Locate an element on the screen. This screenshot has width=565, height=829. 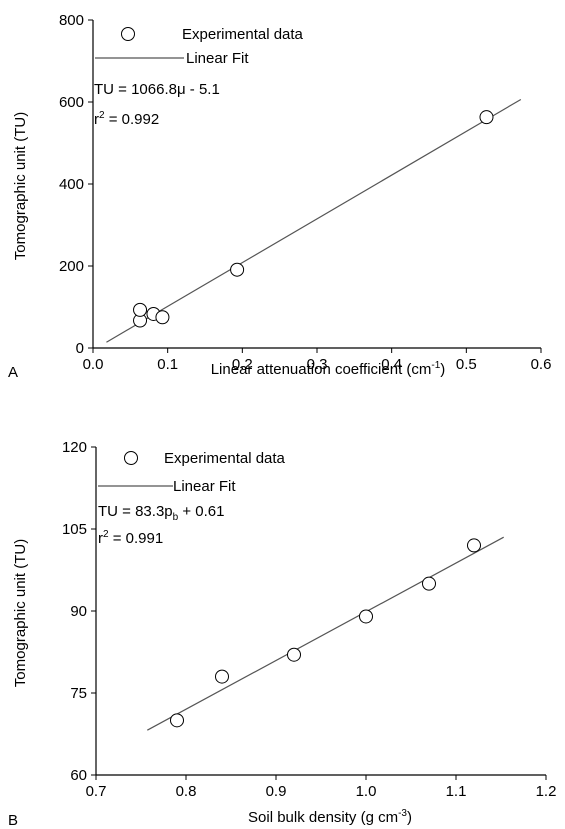
panel-a-y-tick-label: 800 is located at coordinates (71, 20).